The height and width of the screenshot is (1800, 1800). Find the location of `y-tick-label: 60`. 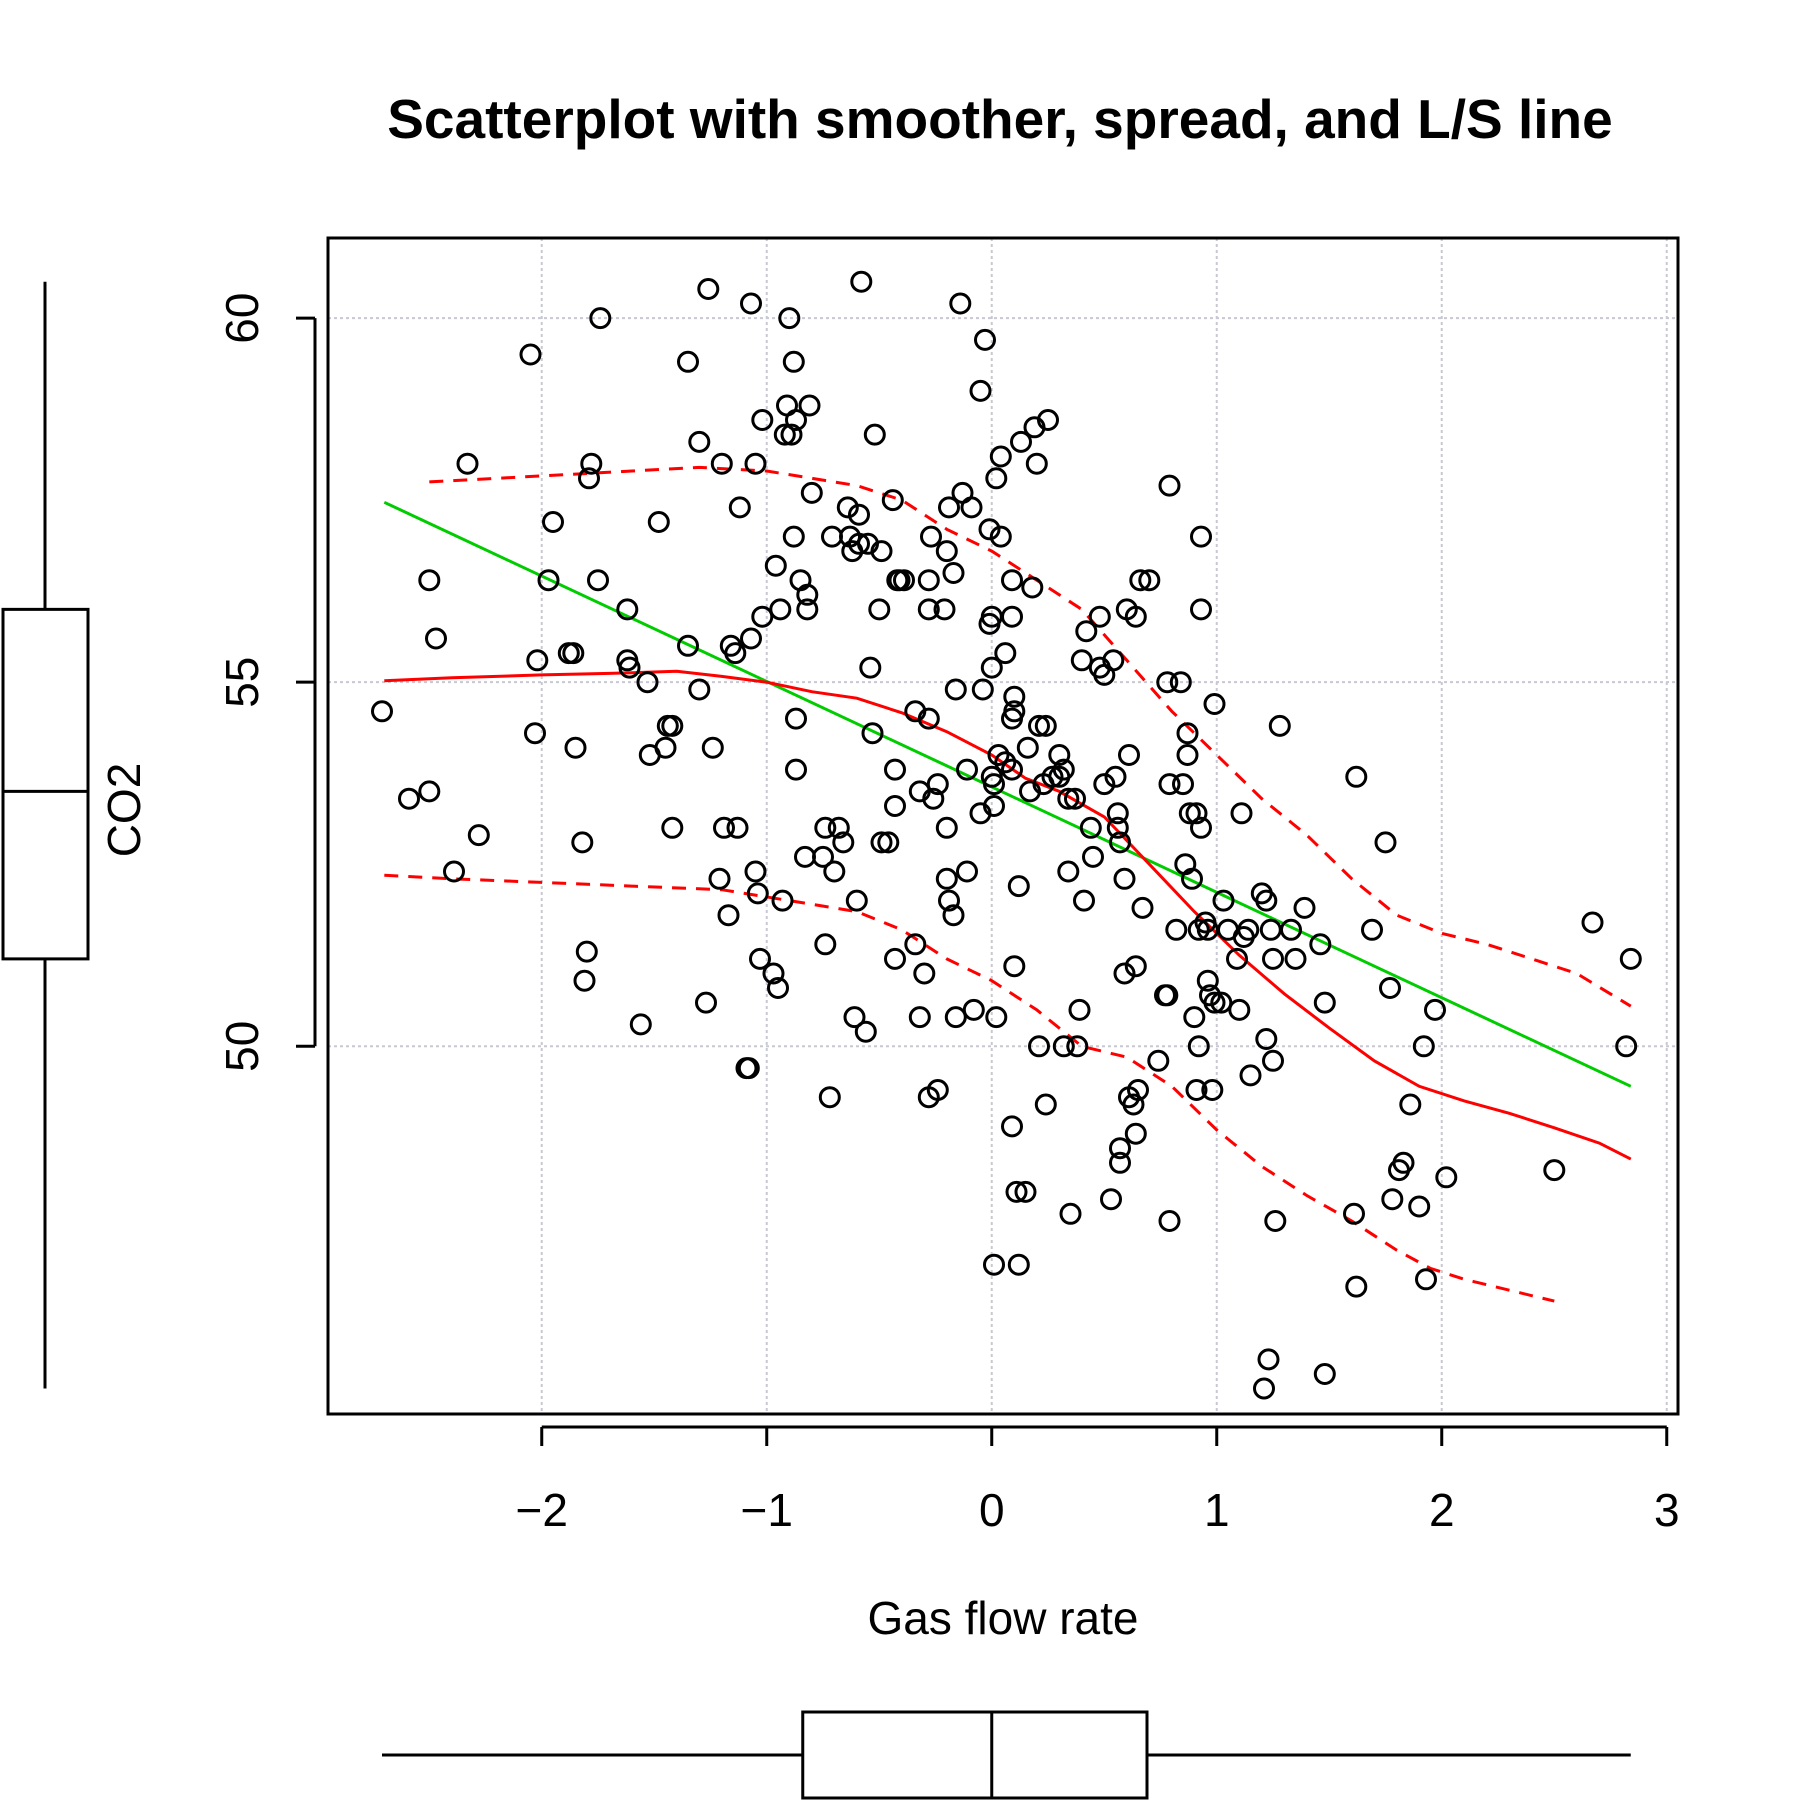

y-tick-label: 60 is located at coordinates (242, 318).